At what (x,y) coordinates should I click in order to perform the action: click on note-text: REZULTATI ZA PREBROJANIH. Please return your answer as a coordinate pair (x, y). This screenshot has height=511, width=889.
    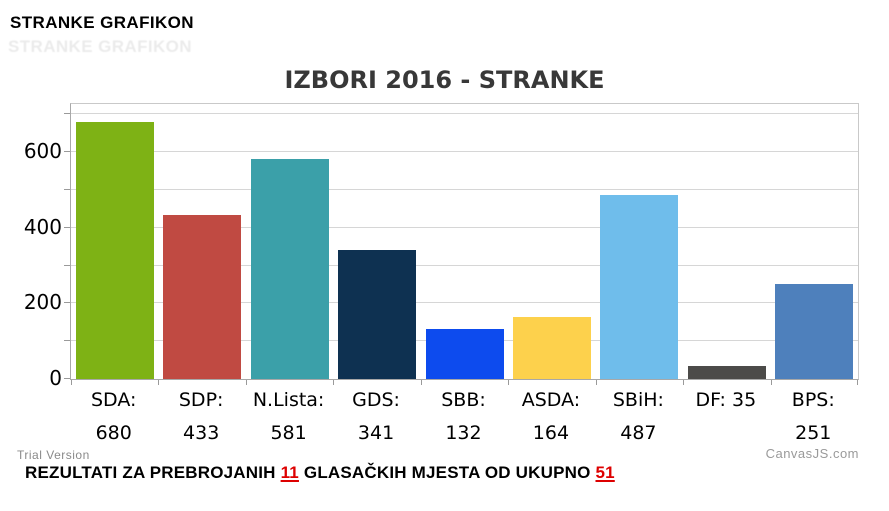
    Looking at the image, I should click on (153, 472).